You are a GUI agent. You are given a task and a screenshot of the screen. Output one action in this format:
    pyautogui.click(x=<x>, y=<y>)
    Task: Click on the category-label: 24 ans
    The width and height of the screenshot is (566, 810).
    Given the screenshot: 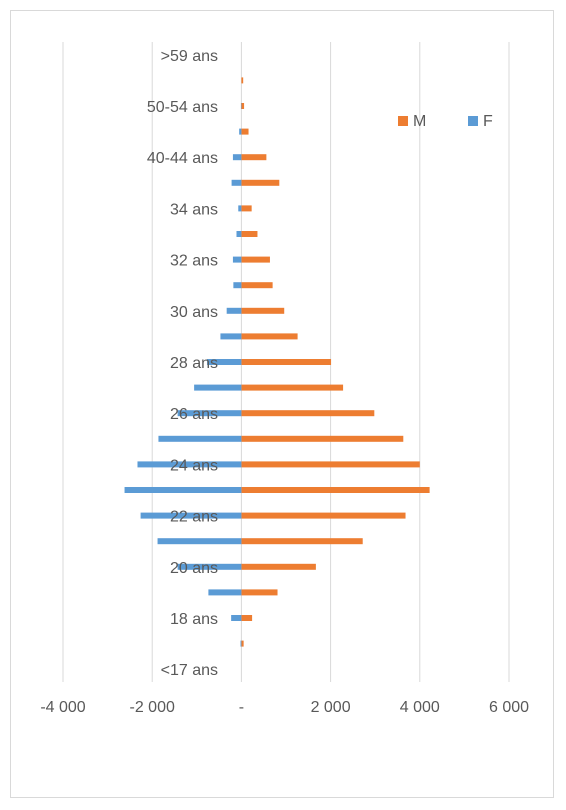 What is the action you would take?
    pyautogui.click(x=194, y=465)
    